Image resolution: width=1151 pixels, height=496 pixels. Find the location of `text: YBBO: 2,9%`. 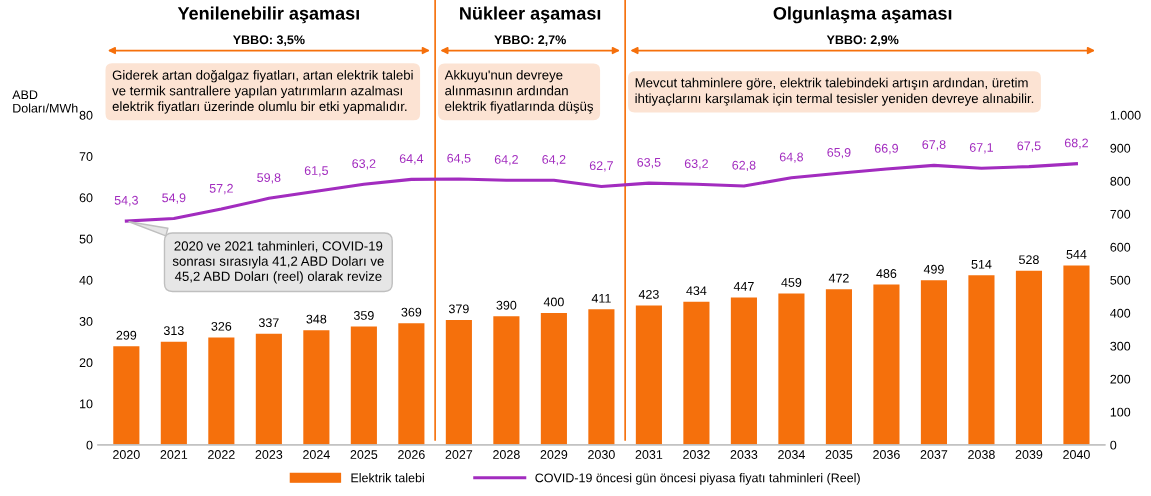

text: YBBO: 2,9% is located at coordinates (862, 40).